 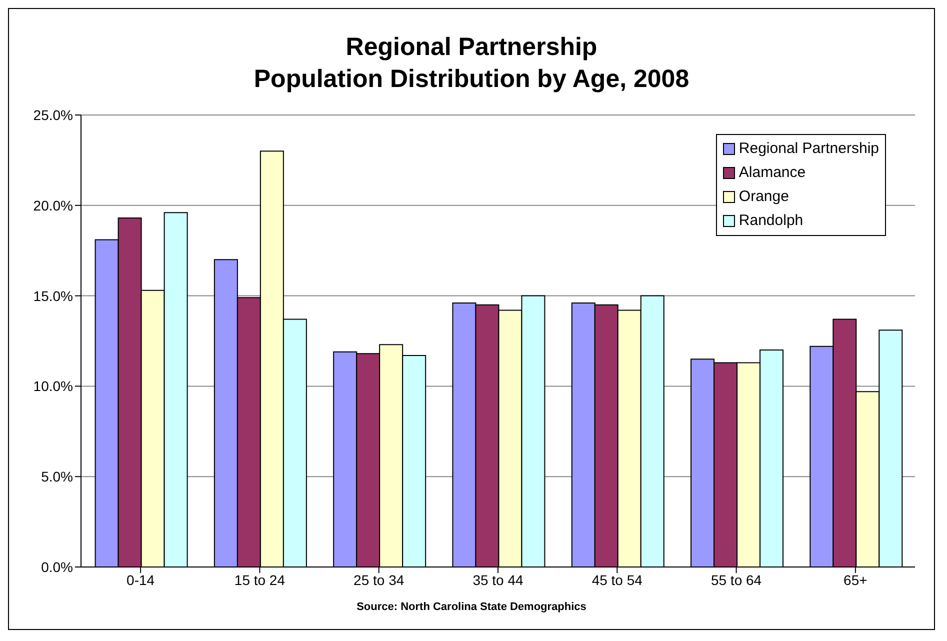 I want to click on y-tick-label: 15.0%, so click(x=53, y=296).